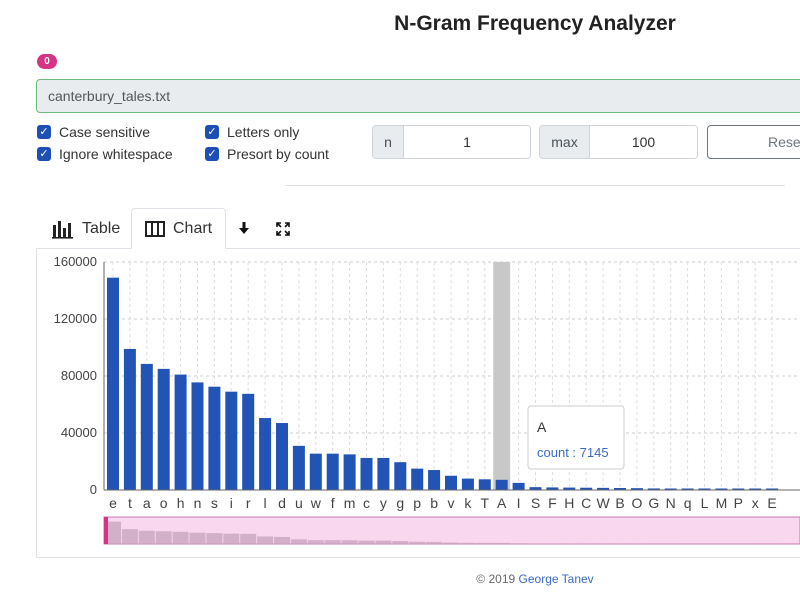 The width and height of the screenshot is (800, 600). Describe the element at coordinates (231, 503) in the screenshot. I see `x-tick-label: i` at that location.